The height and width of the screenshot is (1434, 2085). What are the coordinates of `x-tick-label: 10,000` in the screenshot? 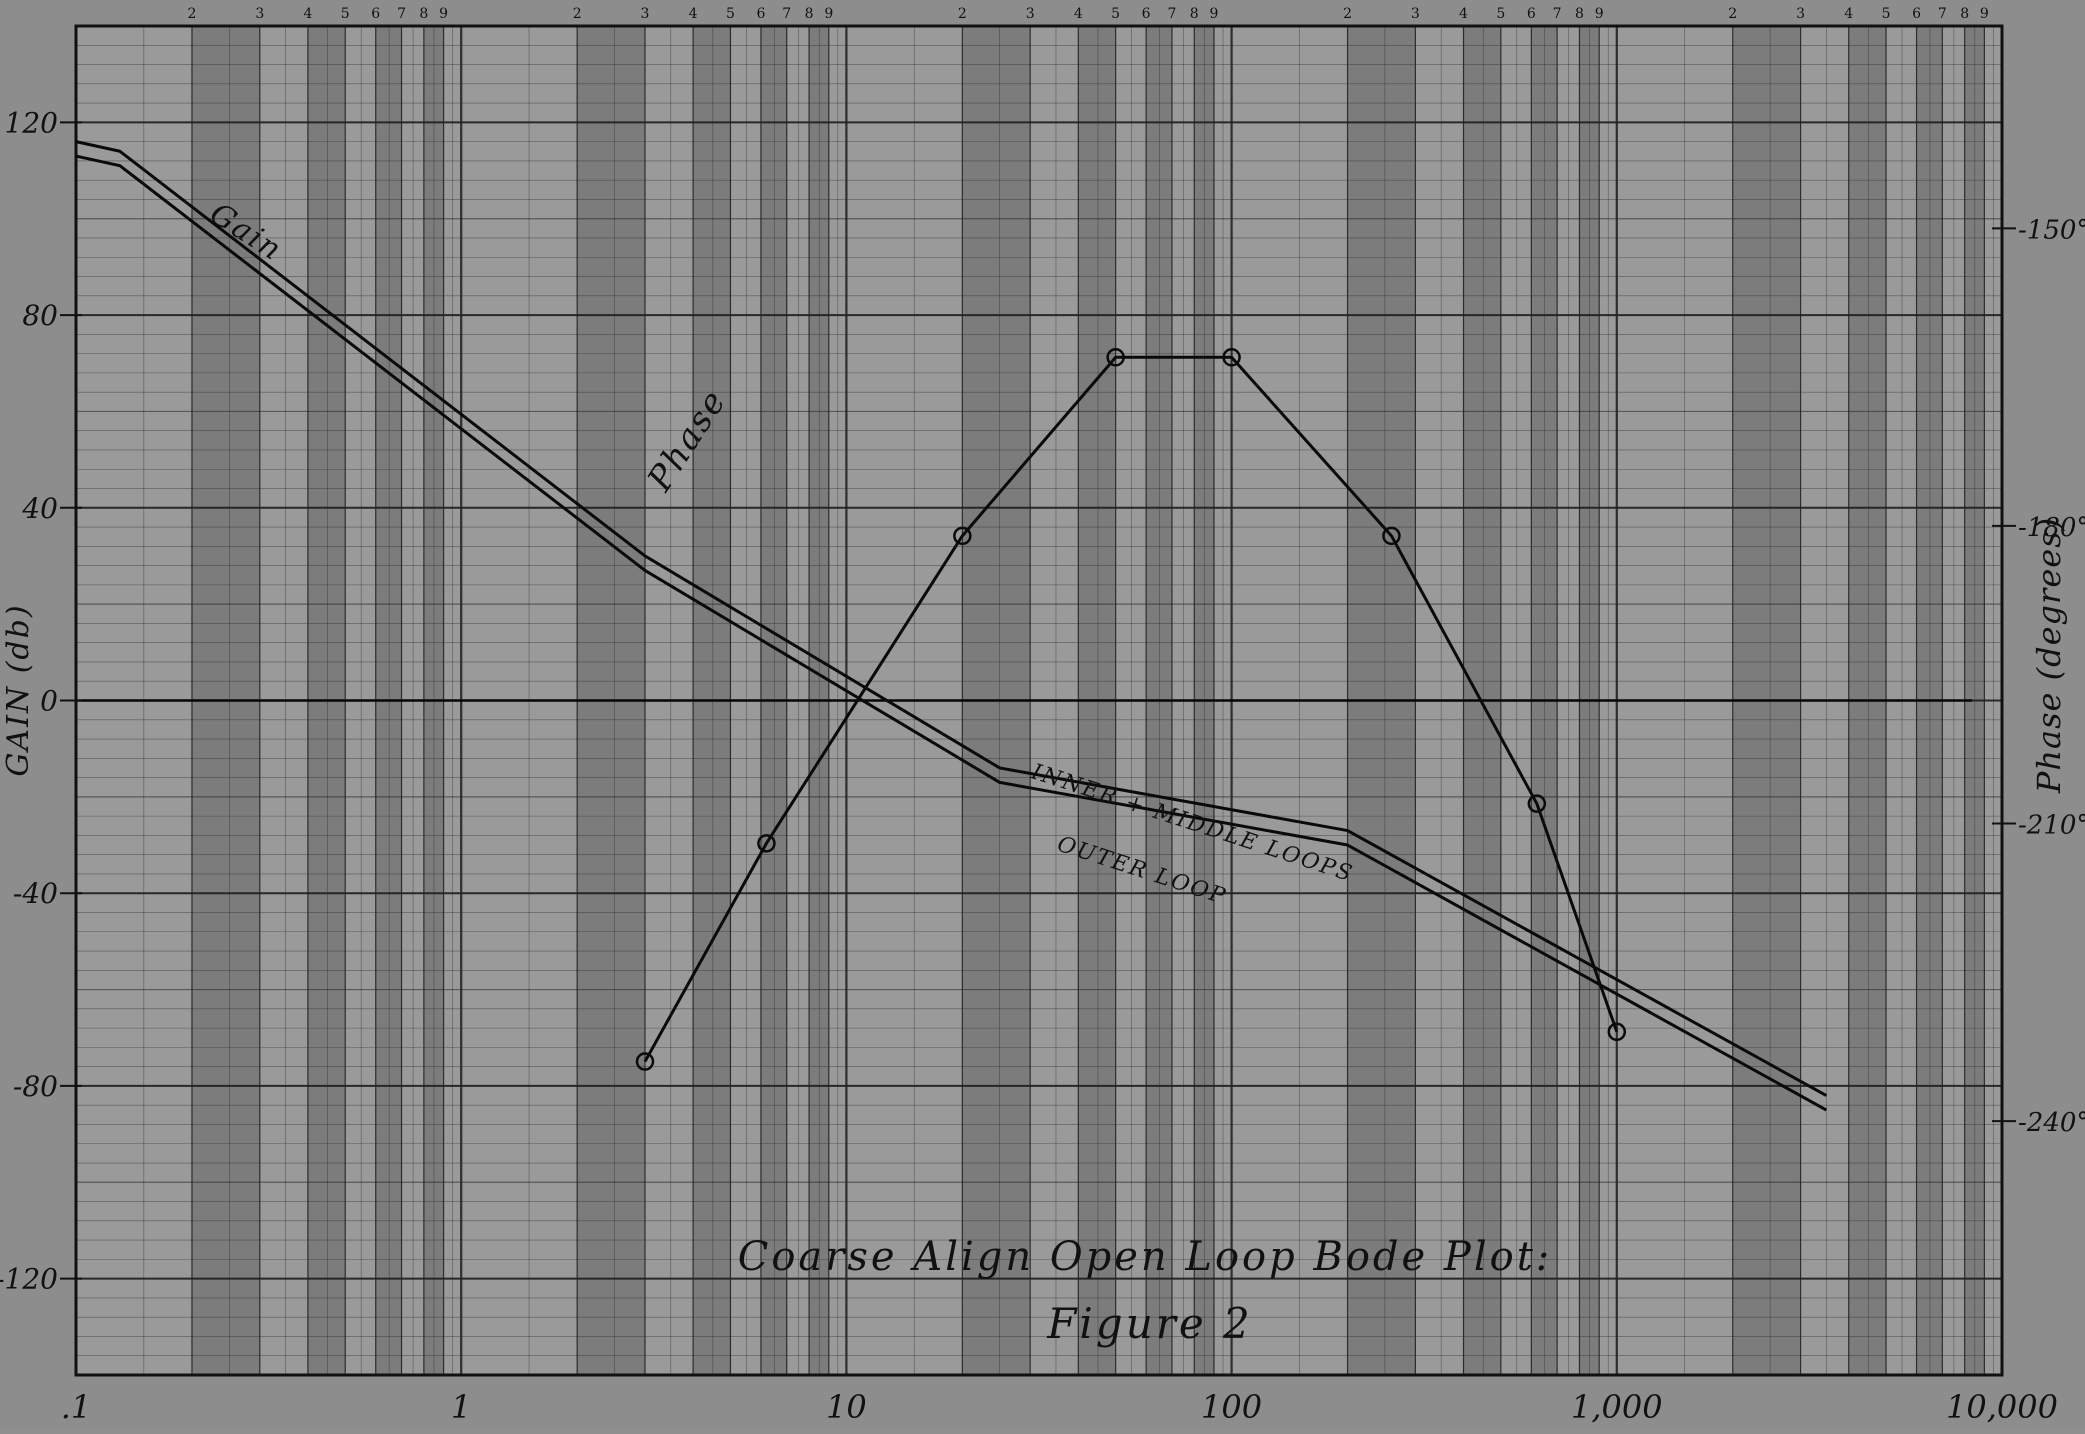 It's located at (2002, 1407).